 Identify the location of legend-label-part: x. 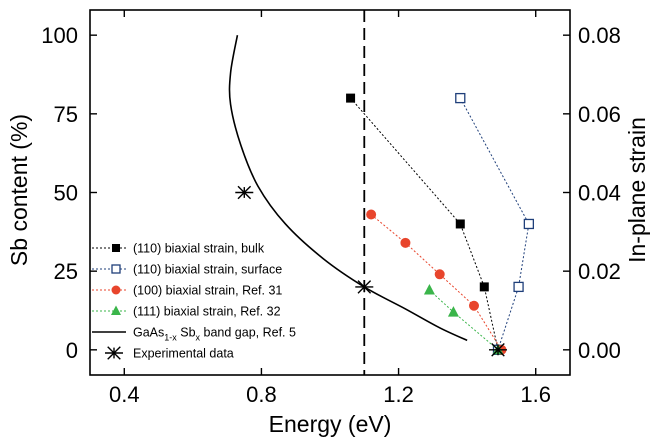
(198, 338).